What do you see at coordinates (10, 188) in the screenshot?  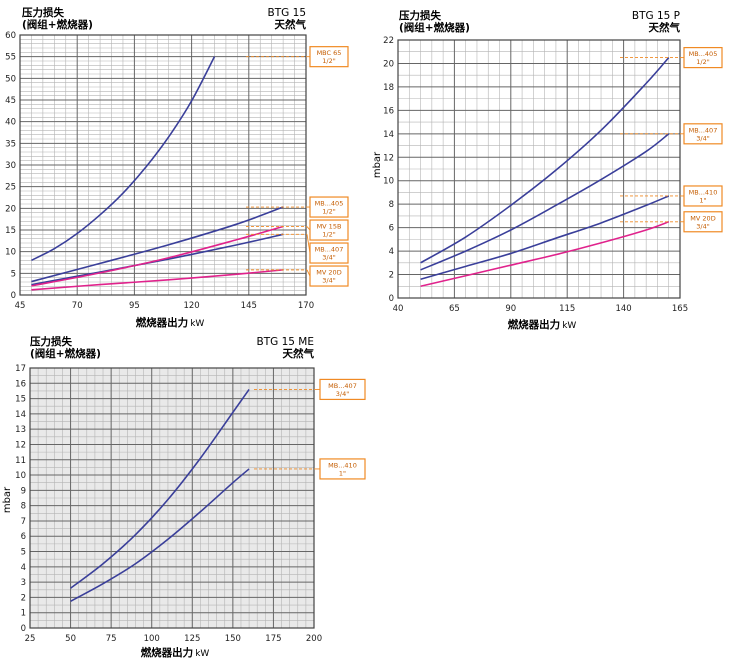 I see `y-tick-label: 25` at bounding box center [10, 188].